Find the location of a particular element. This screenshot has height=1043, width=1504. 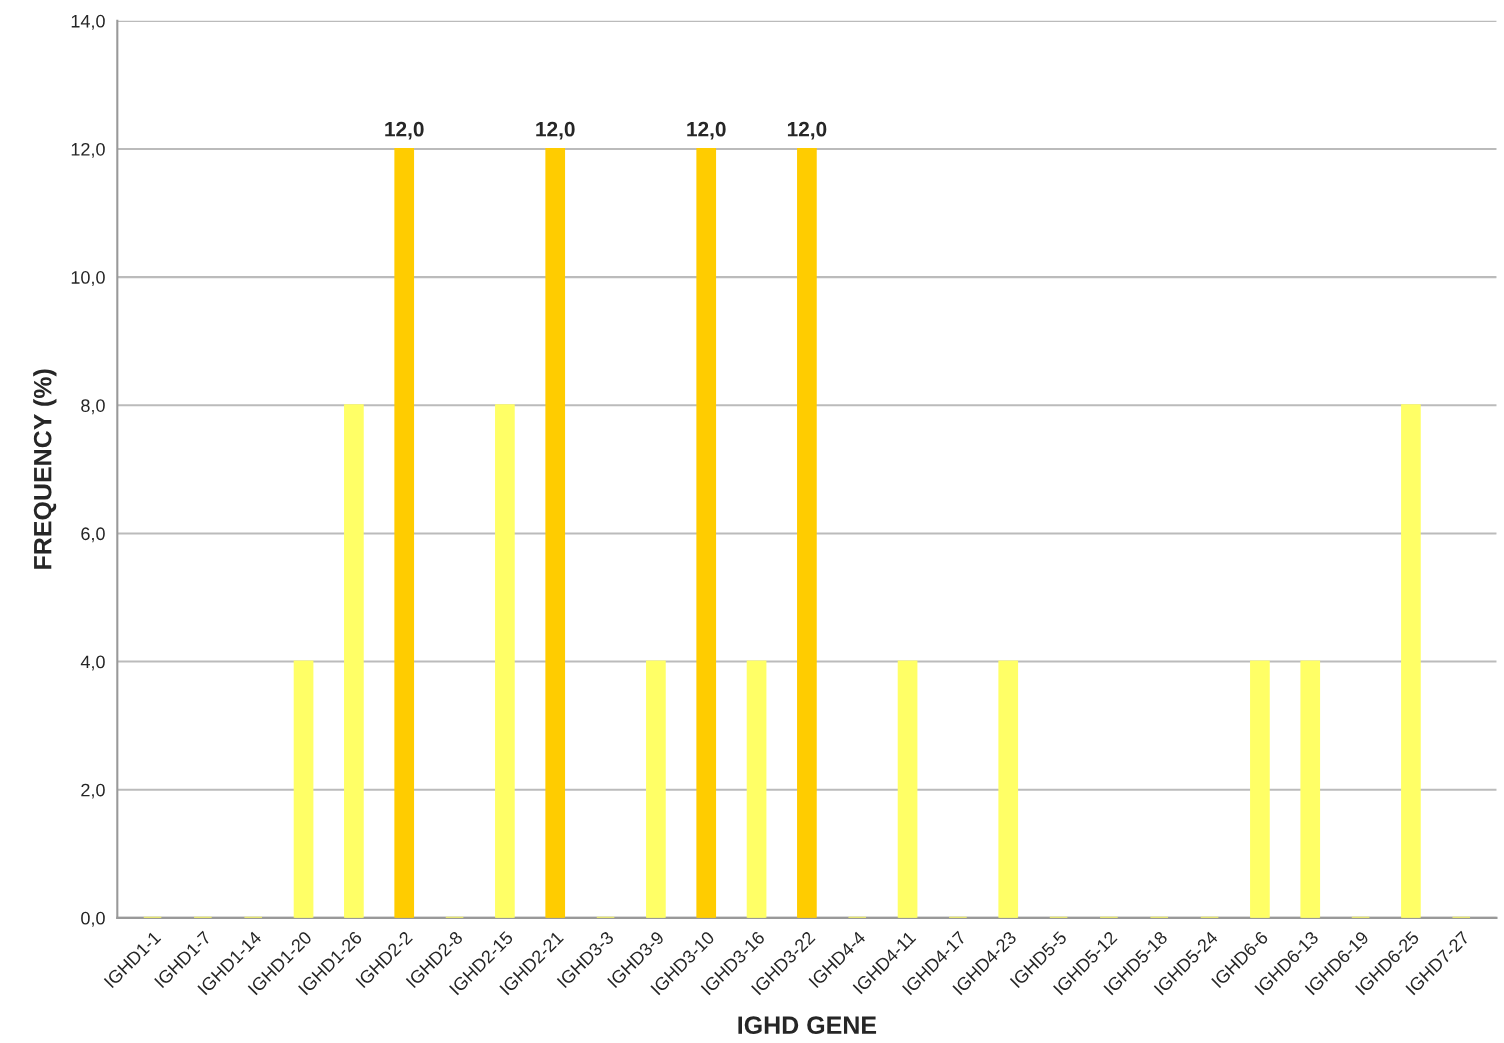

y-tick-label: 12,0 is located at coordinates (88, 150).